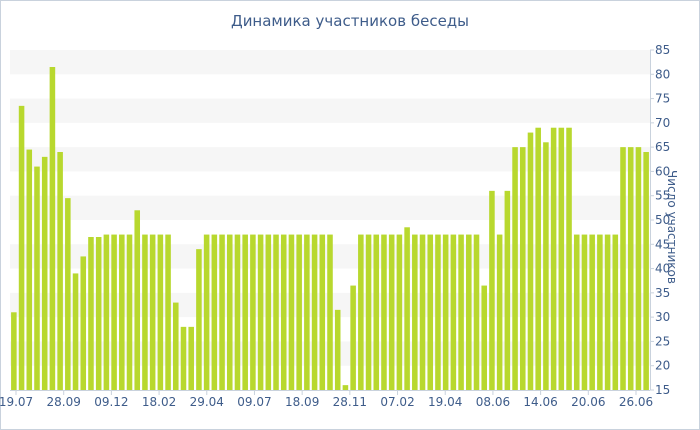  What do you see at coordinates (662, 317) in the screenshot?
I see `y-tick-label: 30` at bounding box center [662, 317].